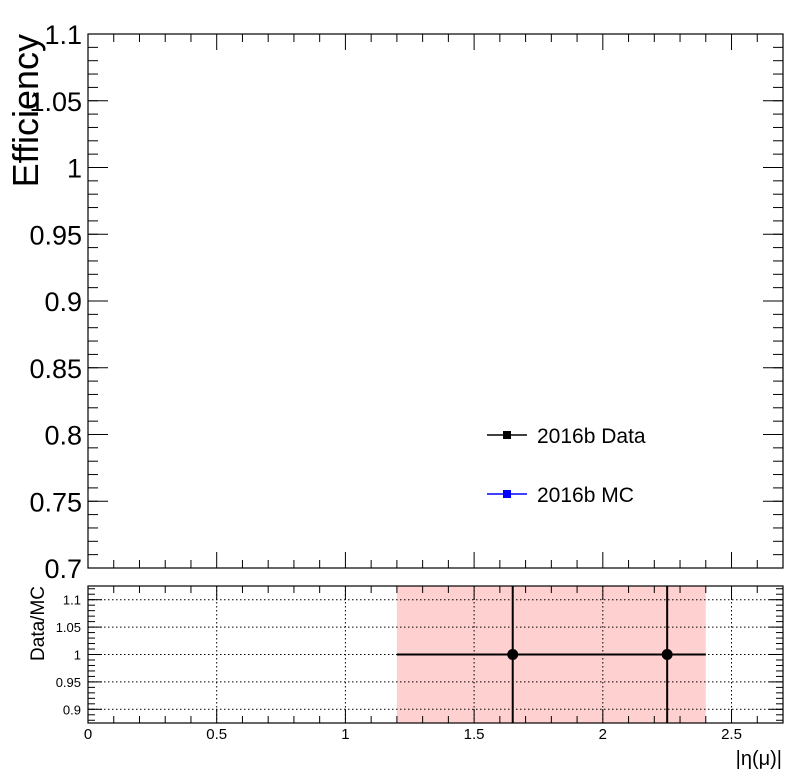  Describe the element at coordinates (72, 709) in the screenshot. I see `ratio-y-tick-label: 0.9` at that location.